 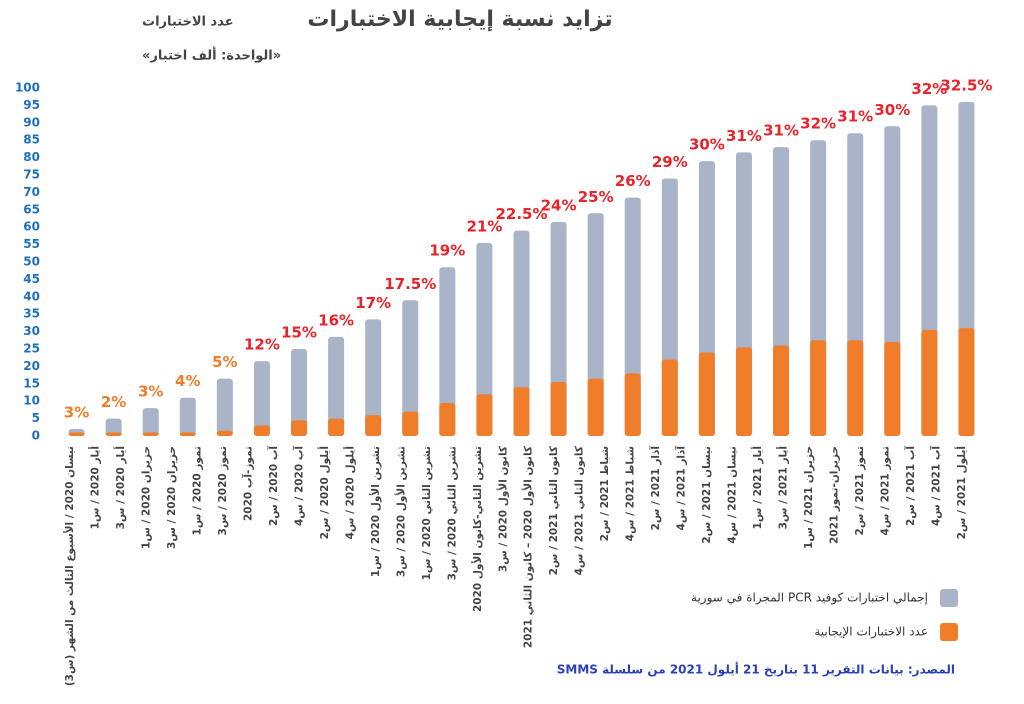 What do you see at coordinates (949, 632) in the screenshot?
I see `legend-swatch` at bounding box center [949, 632].